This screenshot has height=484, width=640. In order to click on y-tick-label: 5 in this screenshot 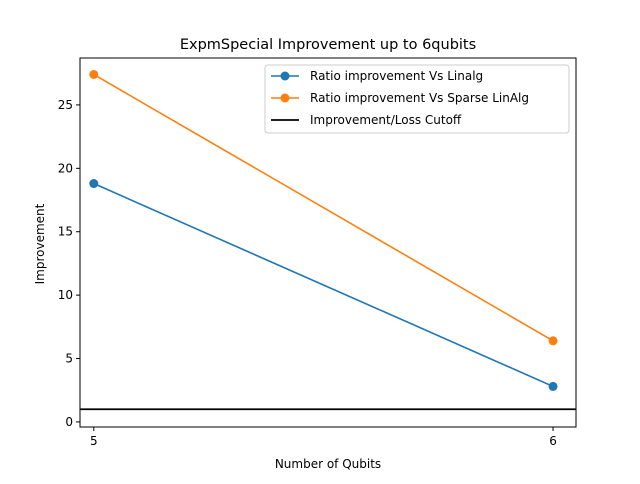, I will do `click(69, 359)`.